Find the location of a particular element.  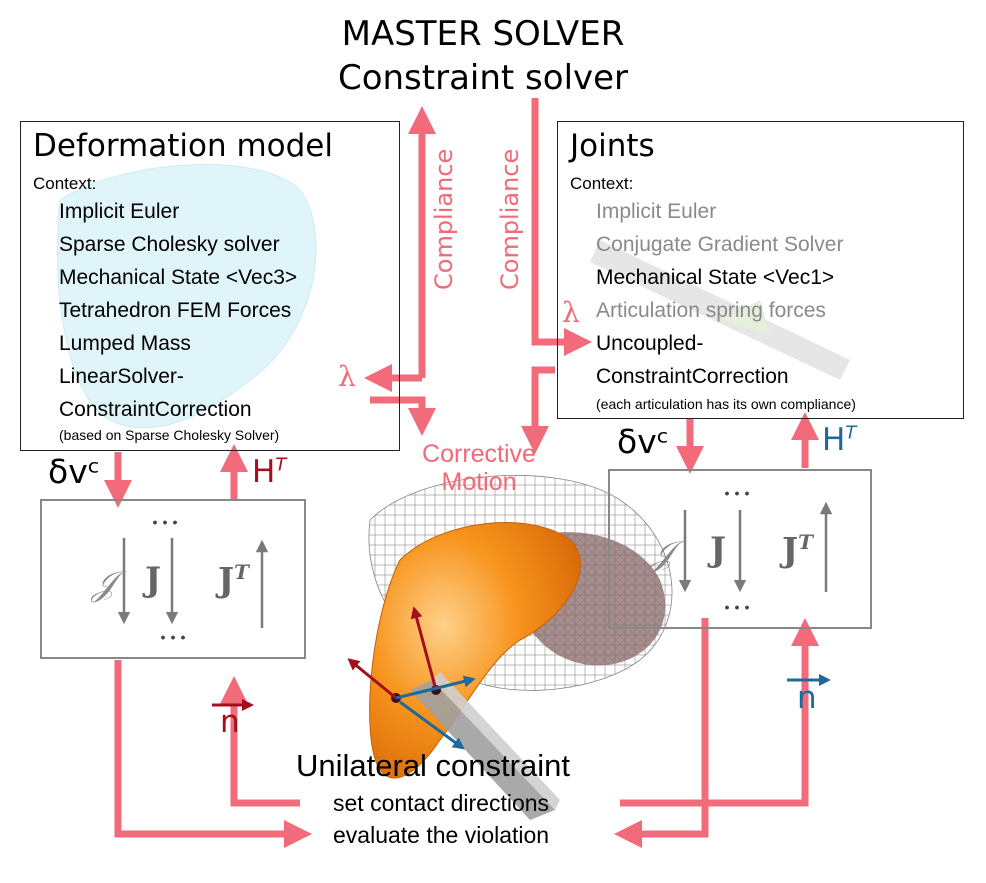

liver-ribcage-illustration is located at coordinates (510, 647).